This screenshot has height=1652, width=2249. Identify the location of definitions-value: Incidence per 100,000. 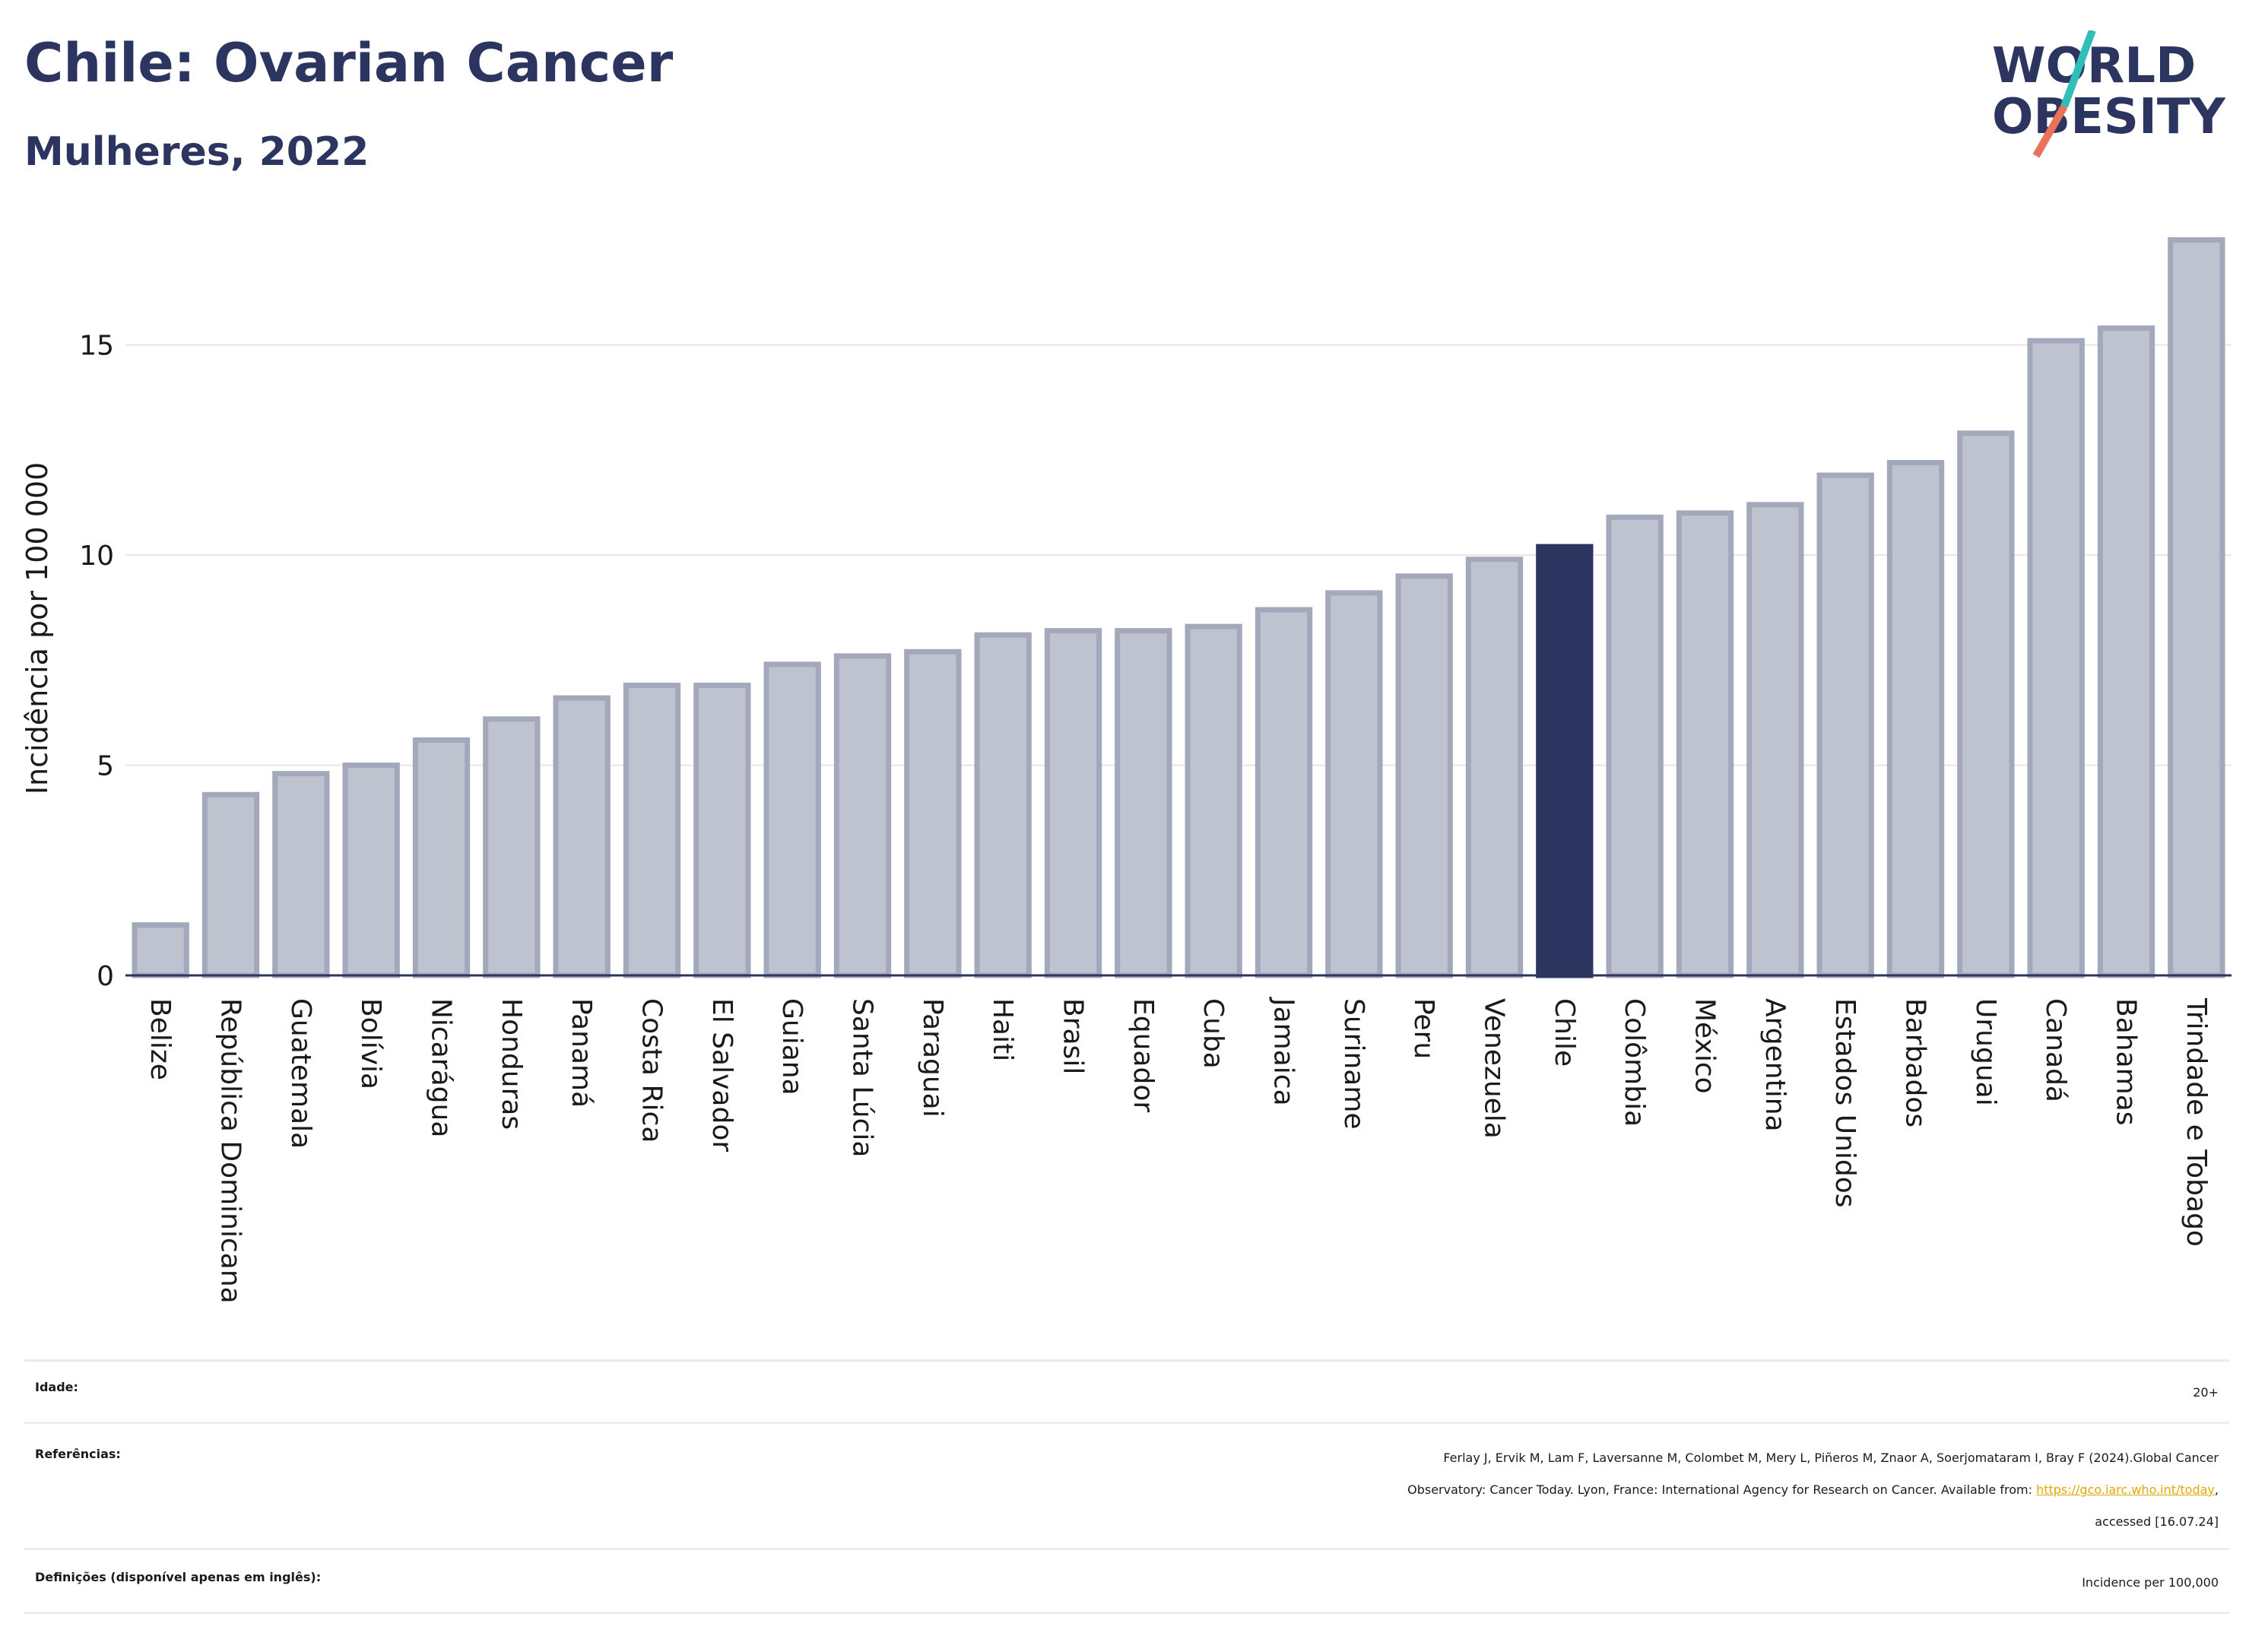
(2150, 1582).